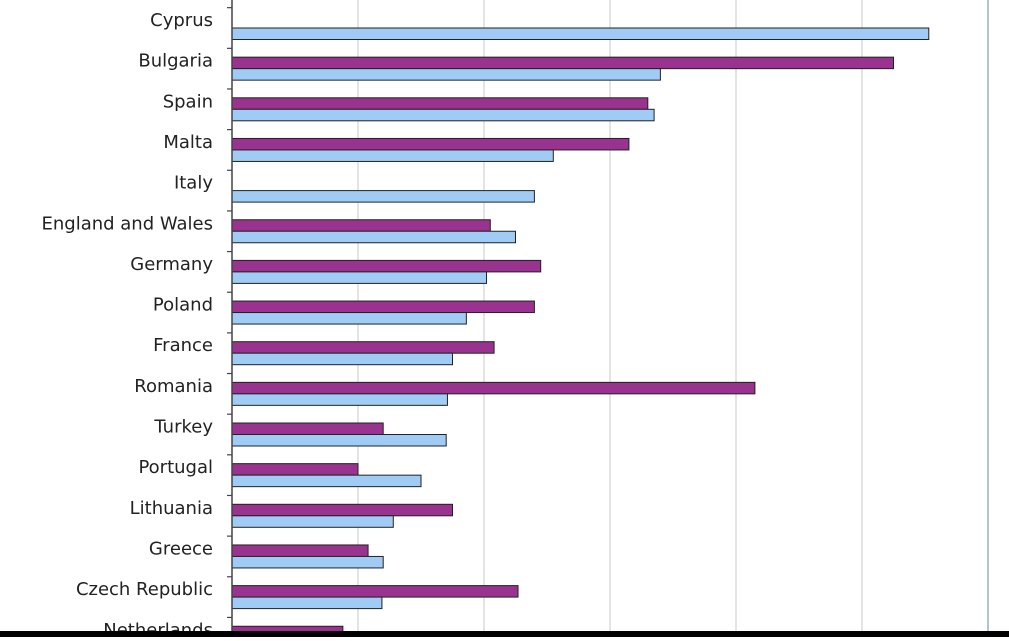 Image resolution: width=1009 pixels, height=641 pixels. I want to click on category-label: Turkey, so click(183, 427).